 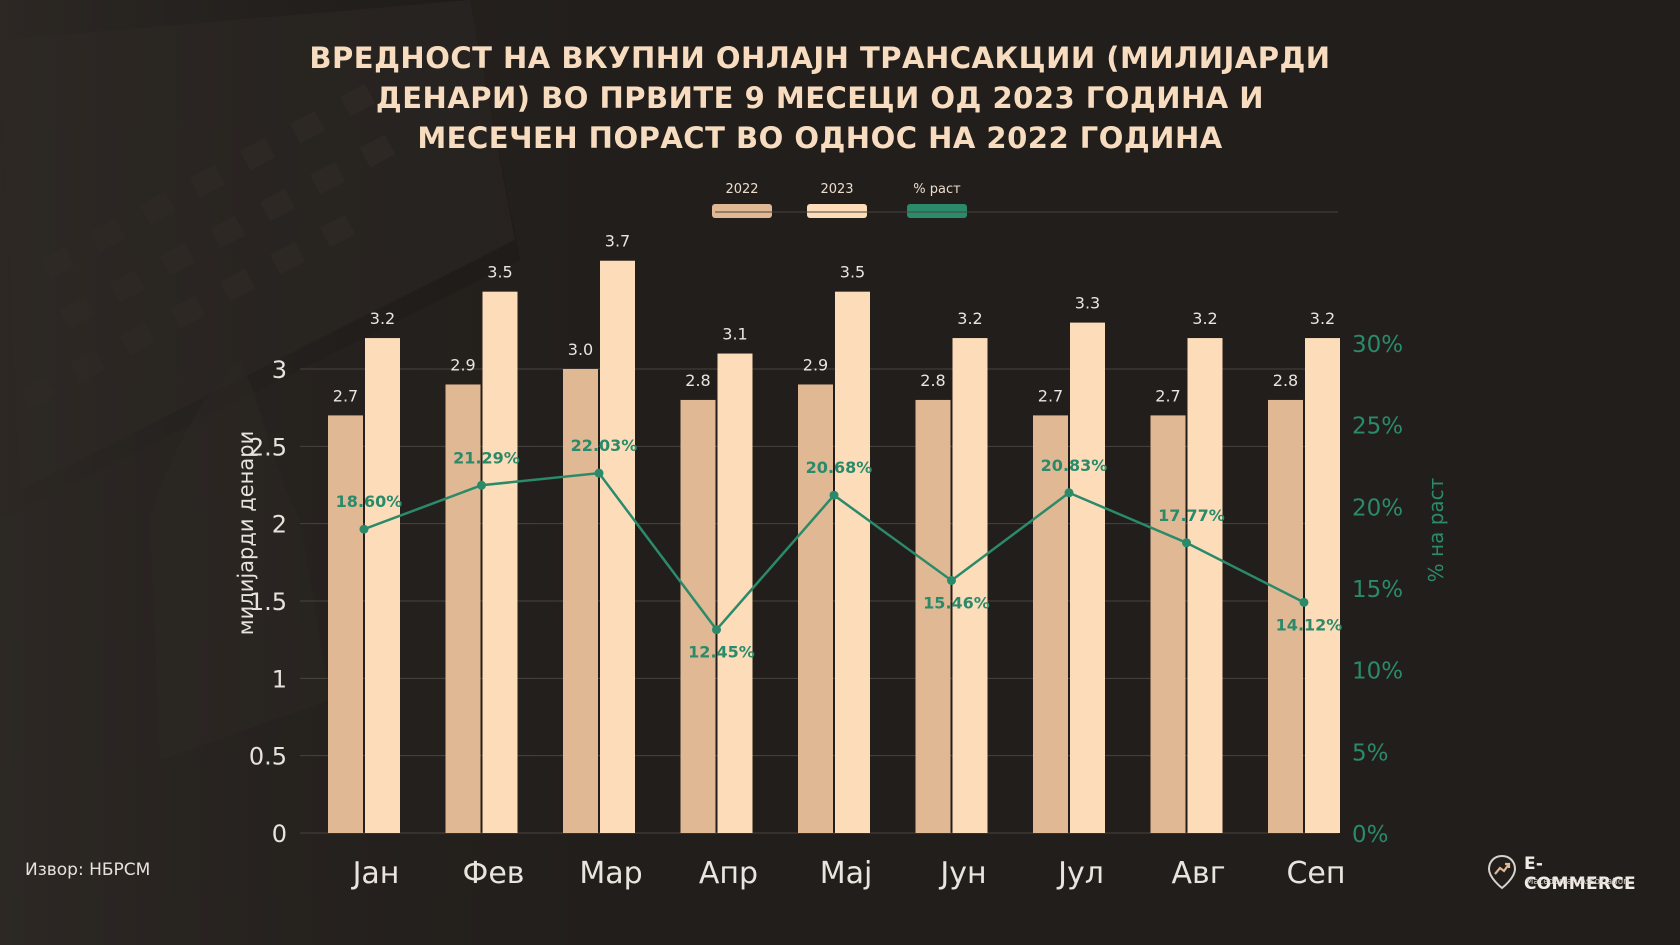 I want to click on x-tick-label: Јул, so click(x=1080, y=873).